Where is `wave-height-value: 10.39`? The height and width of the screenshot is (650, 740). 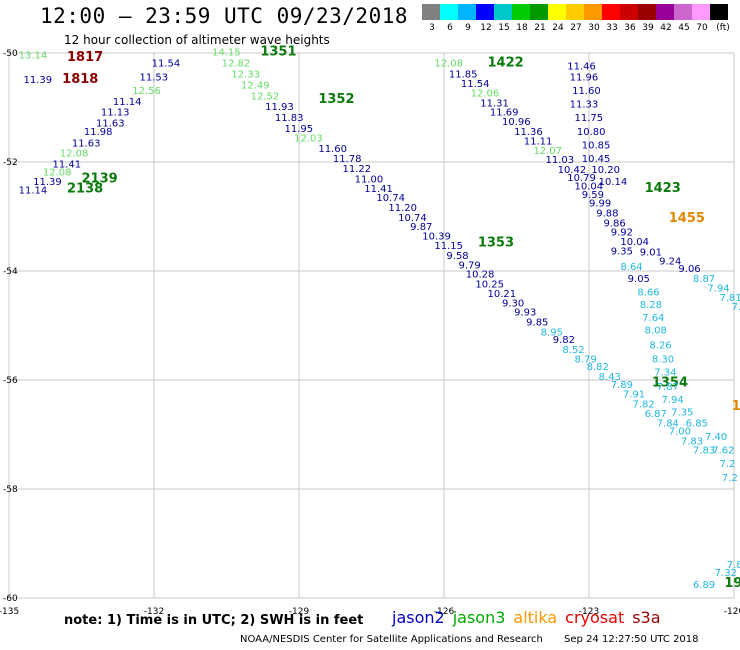
wave-height-value: 10.39 is located at coordinates (436, 236).